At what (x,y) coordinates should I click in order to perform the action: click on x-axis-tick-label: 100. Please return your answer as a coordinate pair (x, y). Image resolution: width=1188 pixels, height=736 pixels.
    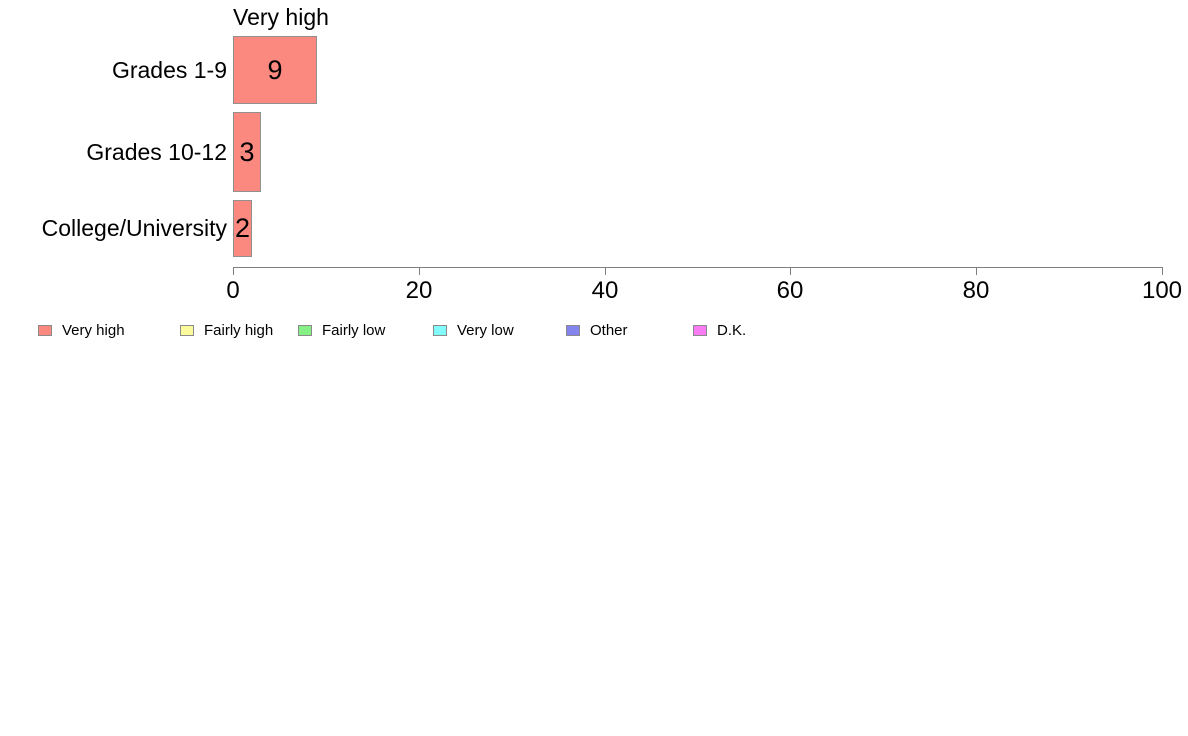
    Looking at the image, I should click on (1162, 290).